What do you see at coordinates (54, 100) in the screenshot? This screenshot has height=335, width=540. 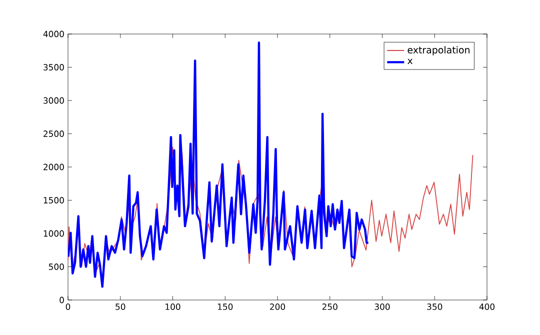 I see `y-tick-label: 3000` at bounding box center [54, 100].